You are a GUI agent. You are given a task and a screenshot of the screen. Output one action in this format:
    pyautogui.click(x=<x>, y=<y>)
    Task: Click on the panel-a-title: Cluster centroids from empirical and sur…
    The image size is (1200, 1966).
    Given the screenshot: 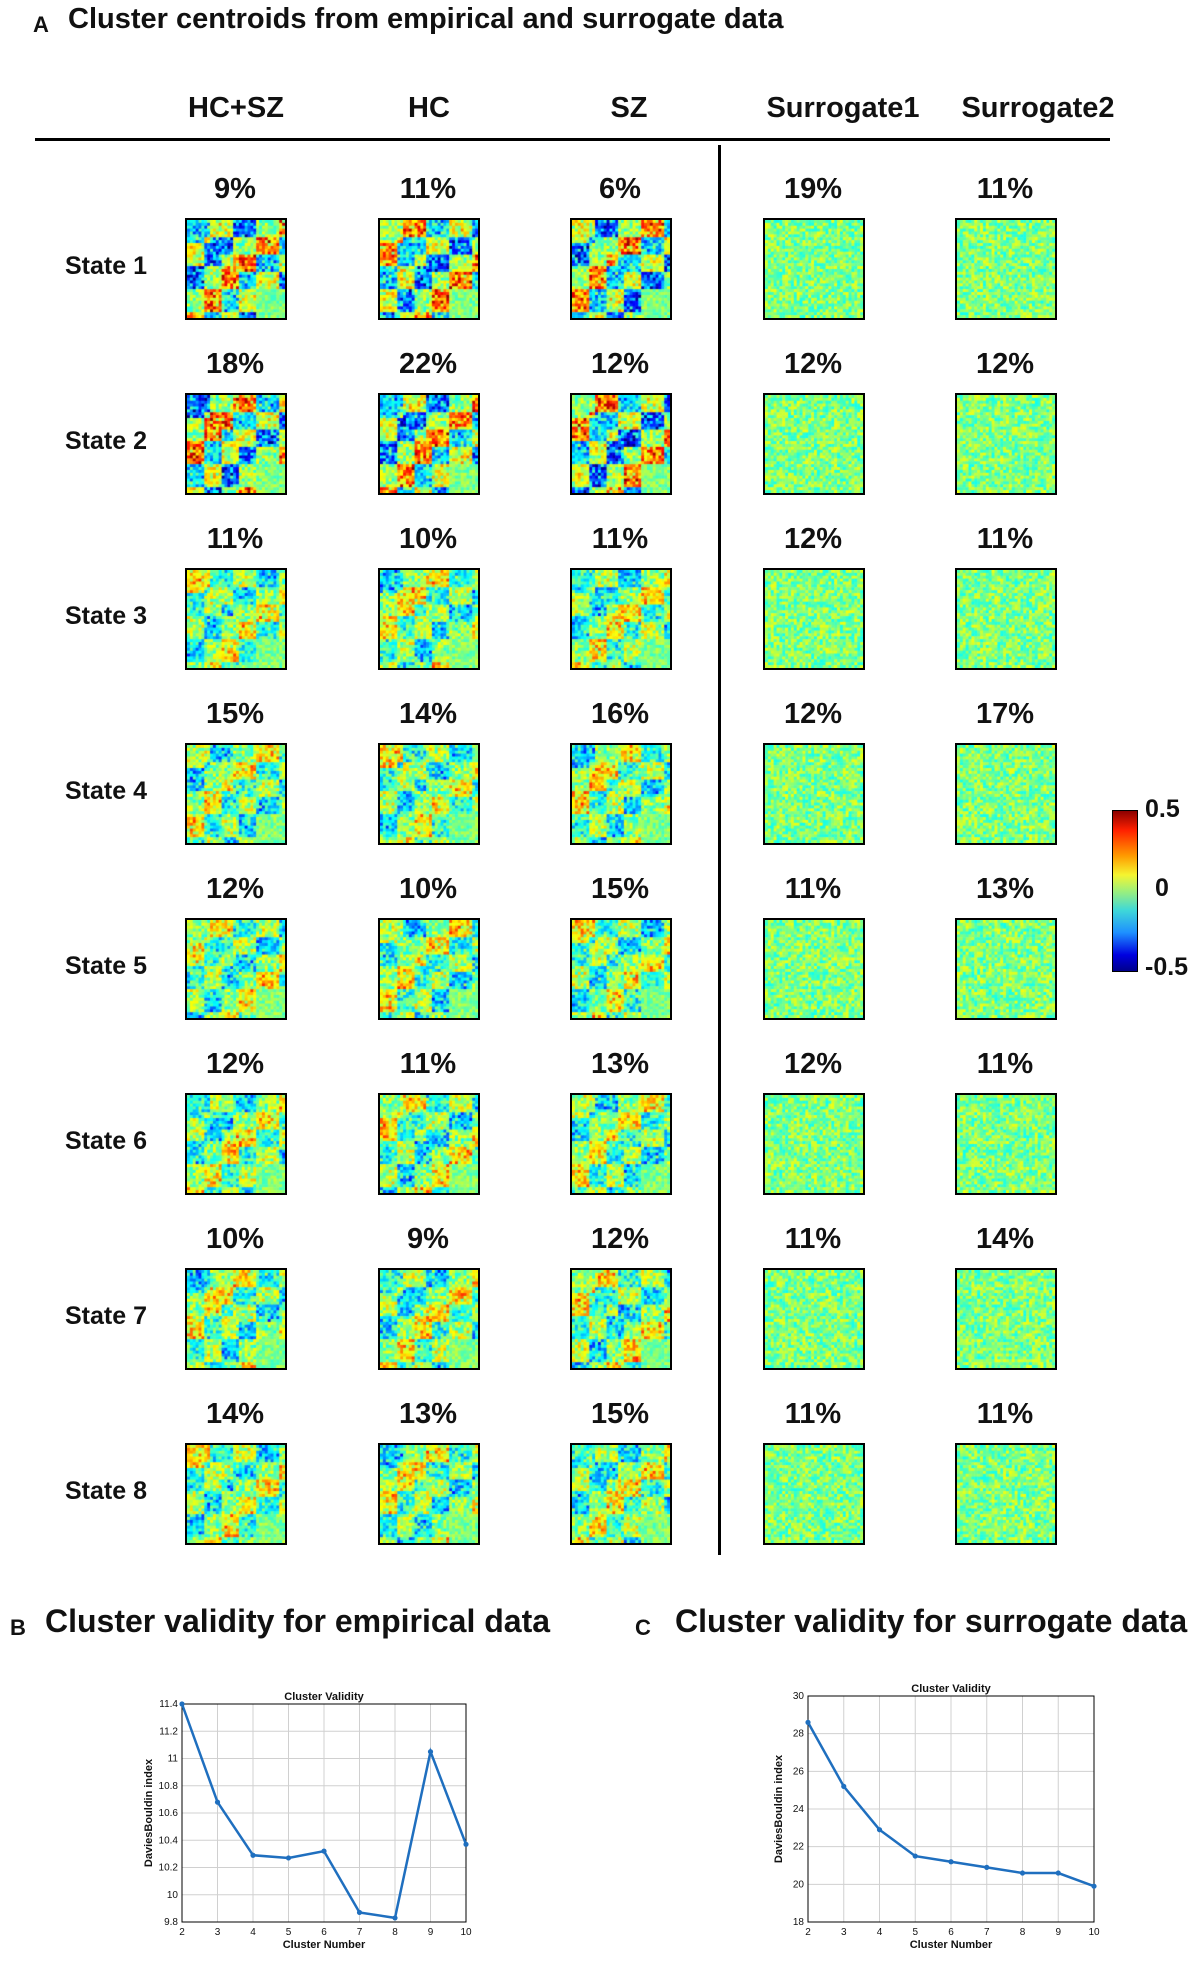 What is the action you would take?
    pyautogui.click(x=426, y=19)
    